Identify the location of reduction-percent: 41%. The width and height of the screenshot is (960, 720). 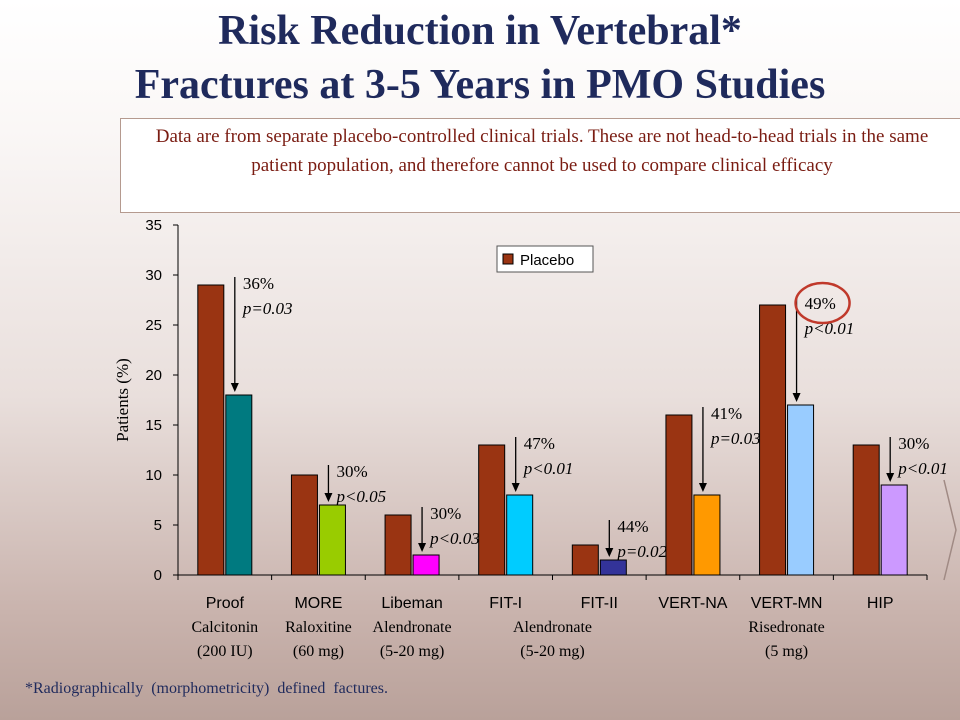
(726, 413).